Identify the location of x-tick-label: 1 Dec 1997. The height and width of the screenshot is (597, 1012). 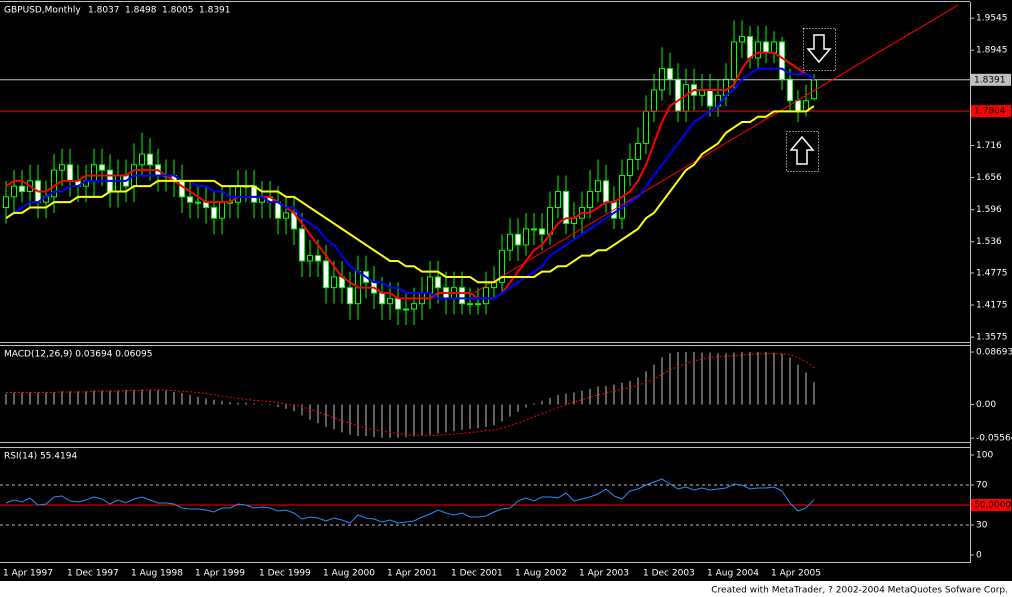
(93, 574).